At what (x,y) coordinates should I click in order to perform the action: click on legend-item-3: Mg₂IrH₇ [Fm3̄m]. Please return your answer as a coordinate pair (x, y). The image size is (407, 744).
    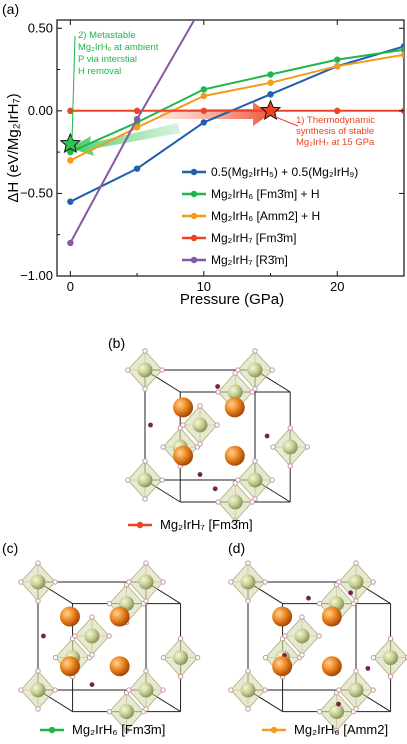
    Looking at the image, I should click on (239, 238).